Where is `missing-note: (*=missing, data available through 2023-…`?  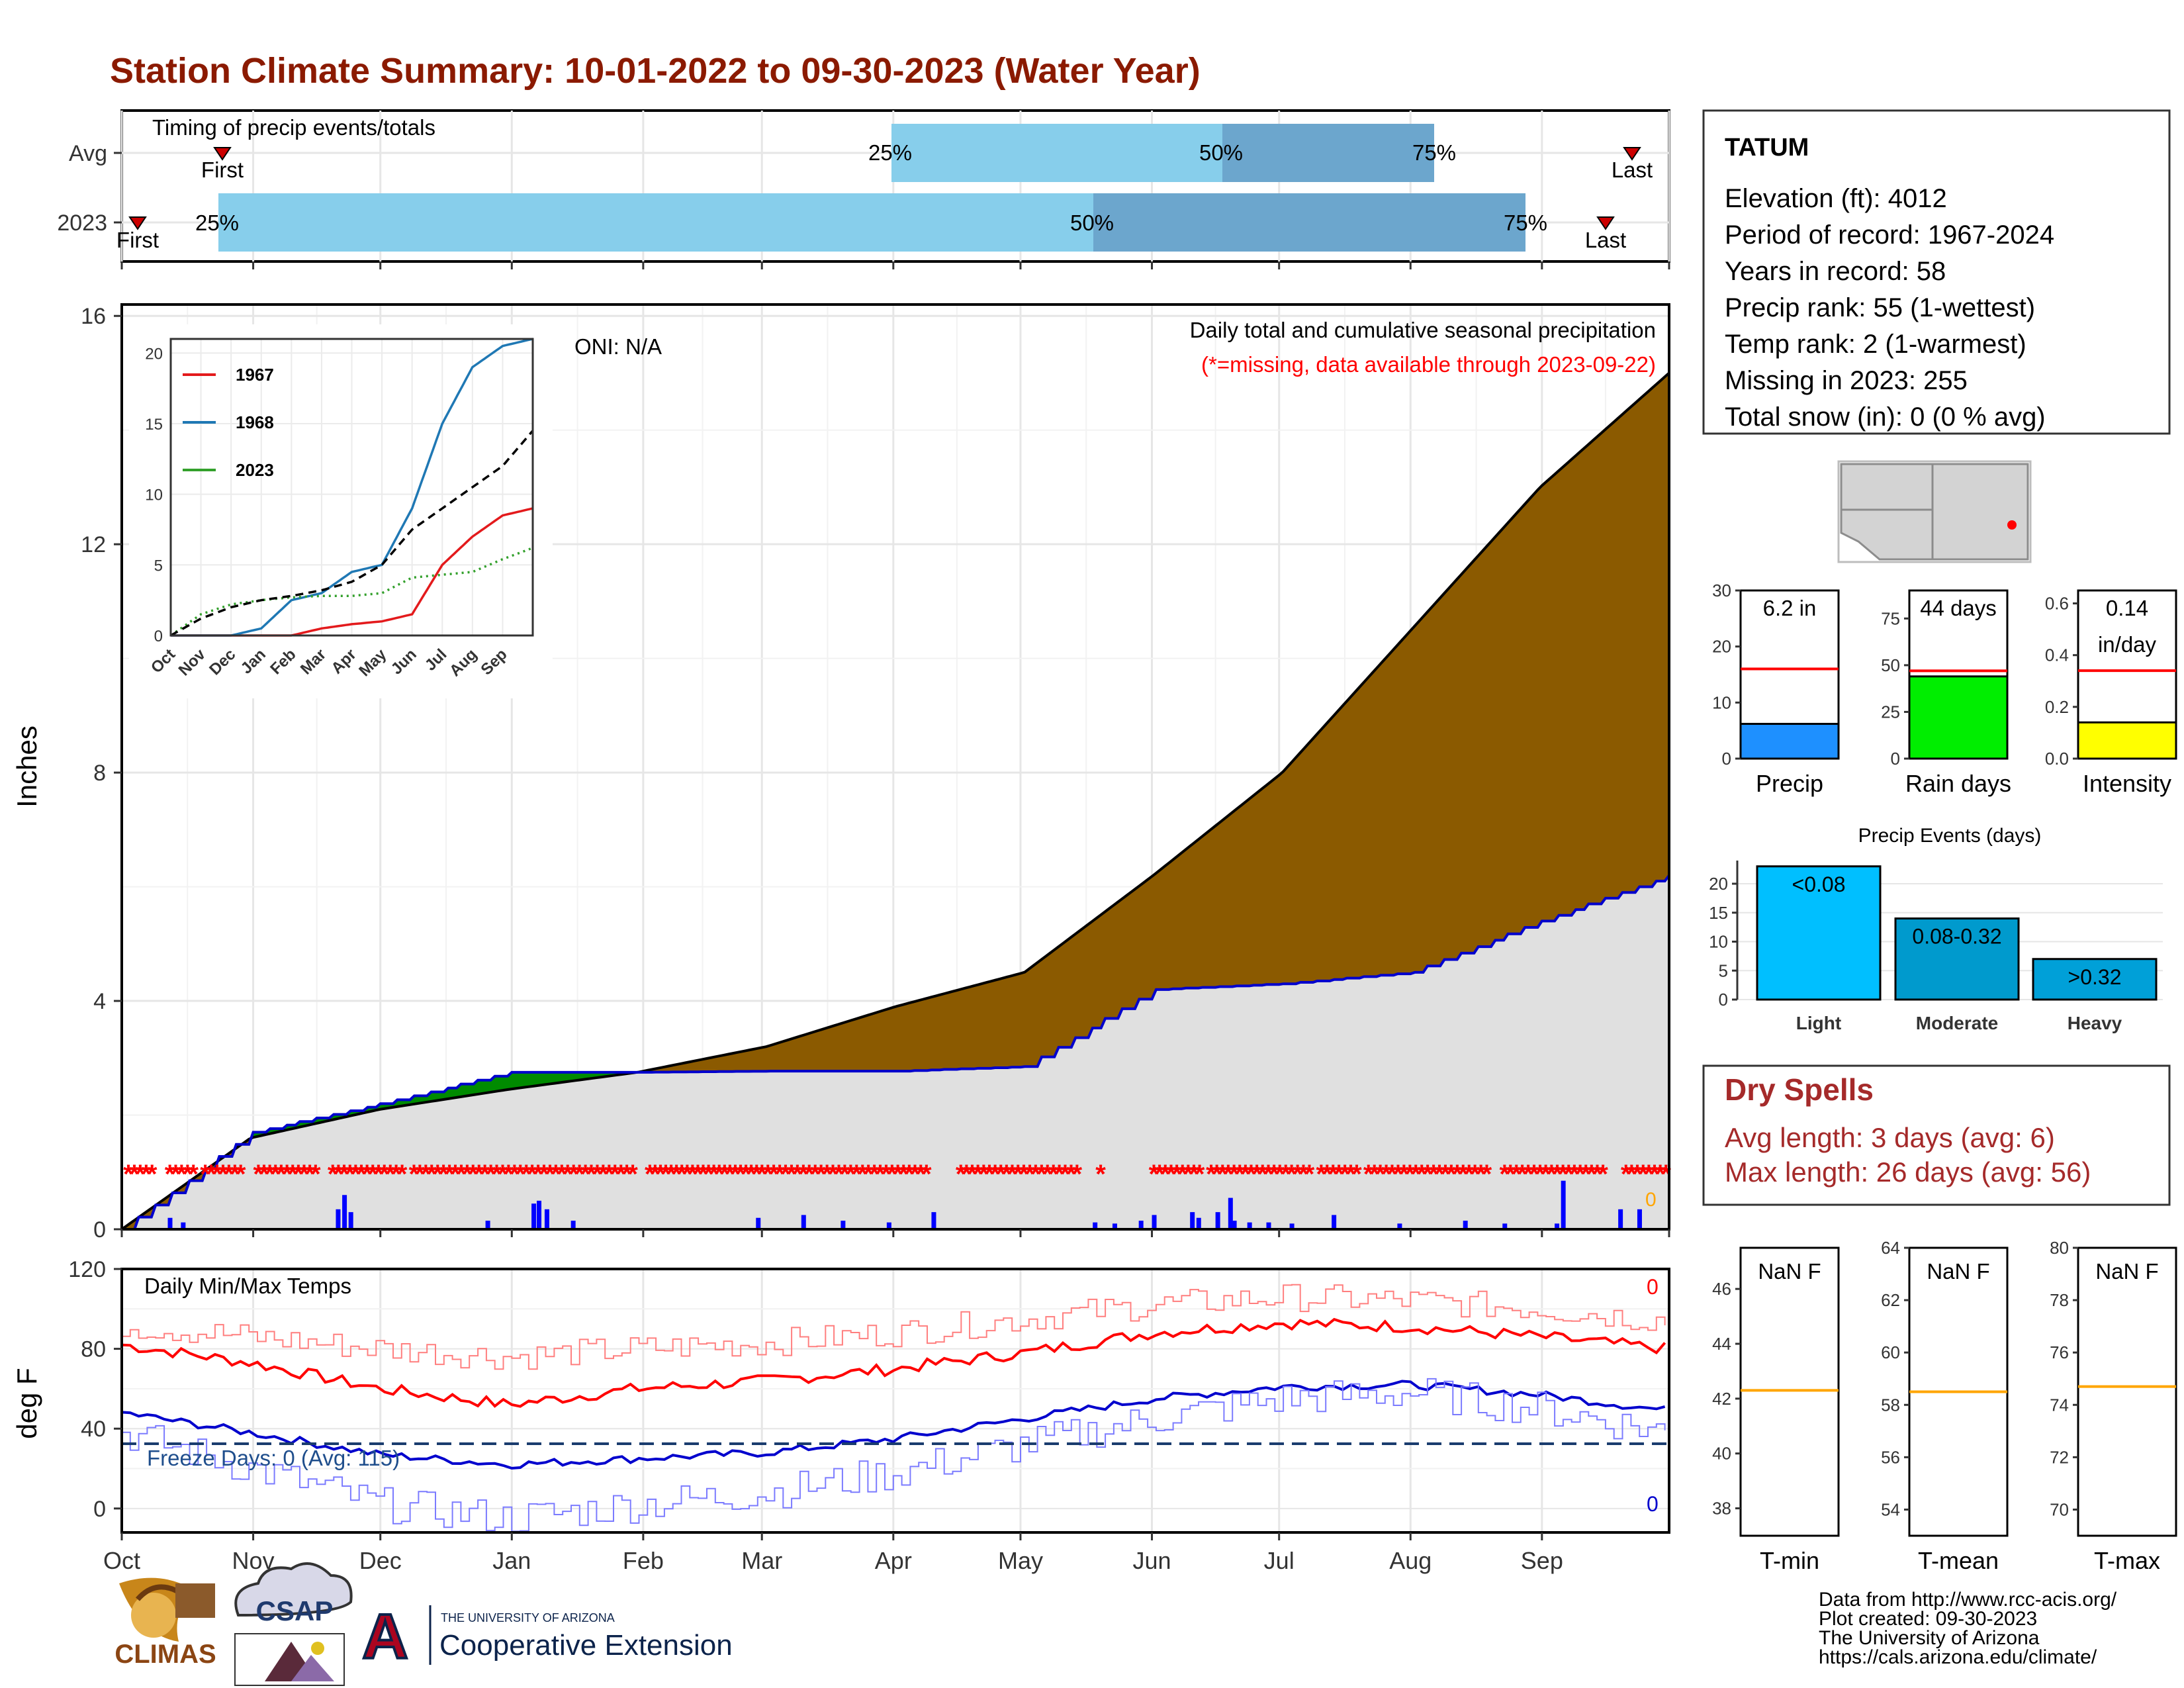 missing-note: (*=missing, data available through 2023-… is located at coordinates (1428, 364).